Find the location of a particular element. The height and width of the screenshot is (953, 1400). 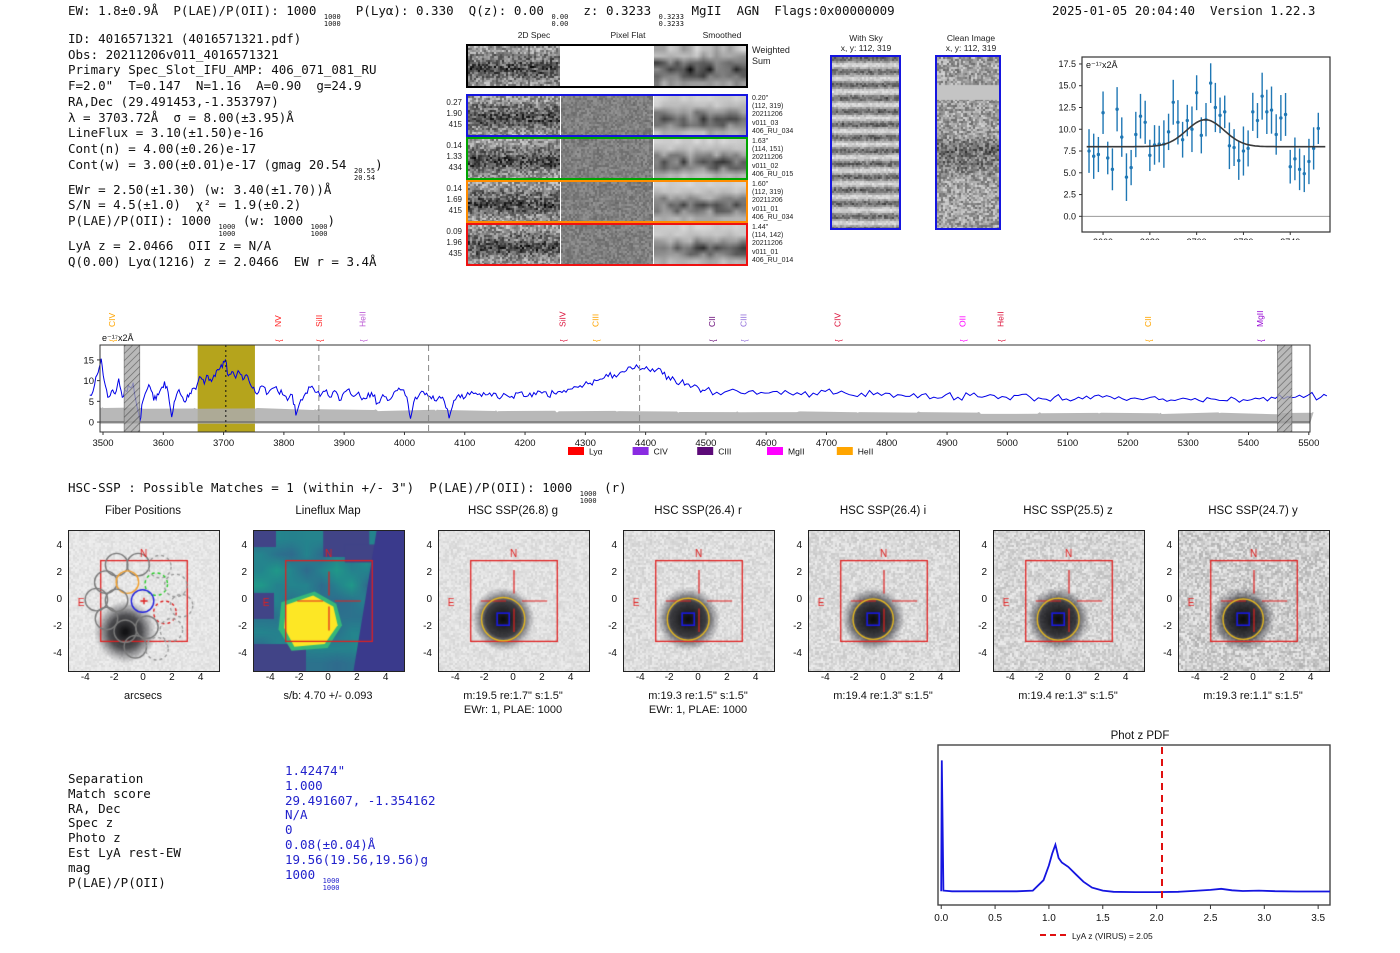

legend-label: HeII is located at coordinates (866, 452).